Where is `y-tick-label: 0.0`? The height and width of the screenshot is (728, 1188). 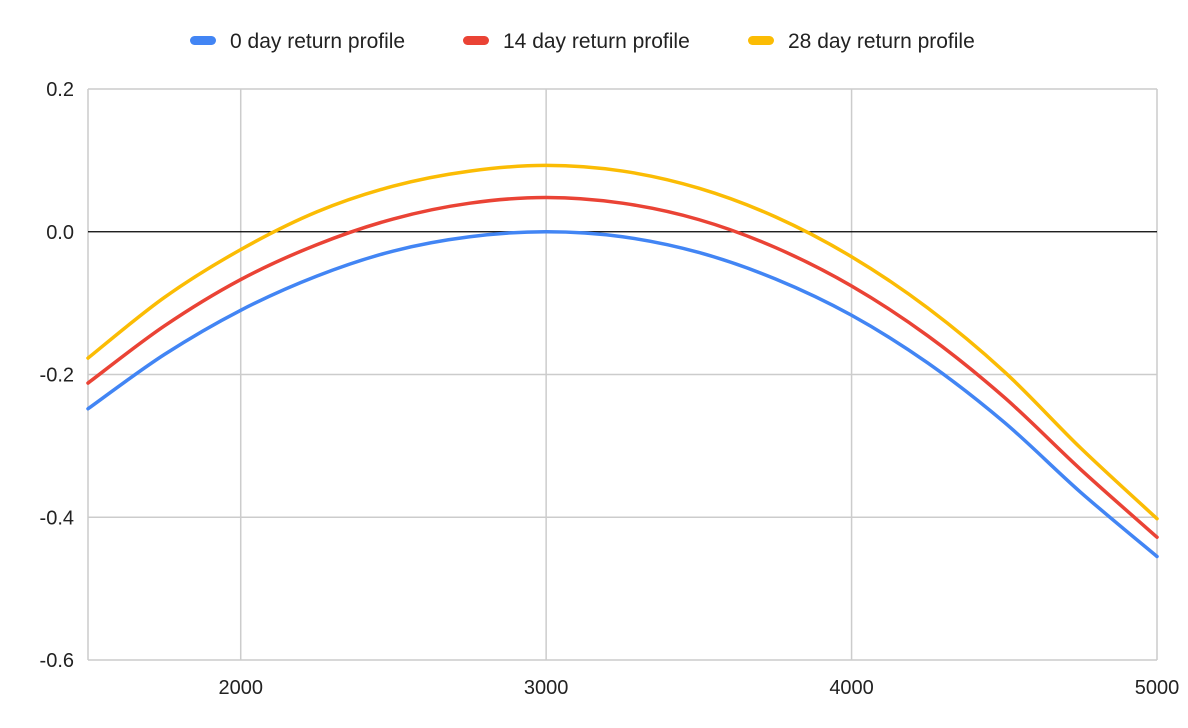
y-tick-label: 0.0 is located at coordinates (60, 233).